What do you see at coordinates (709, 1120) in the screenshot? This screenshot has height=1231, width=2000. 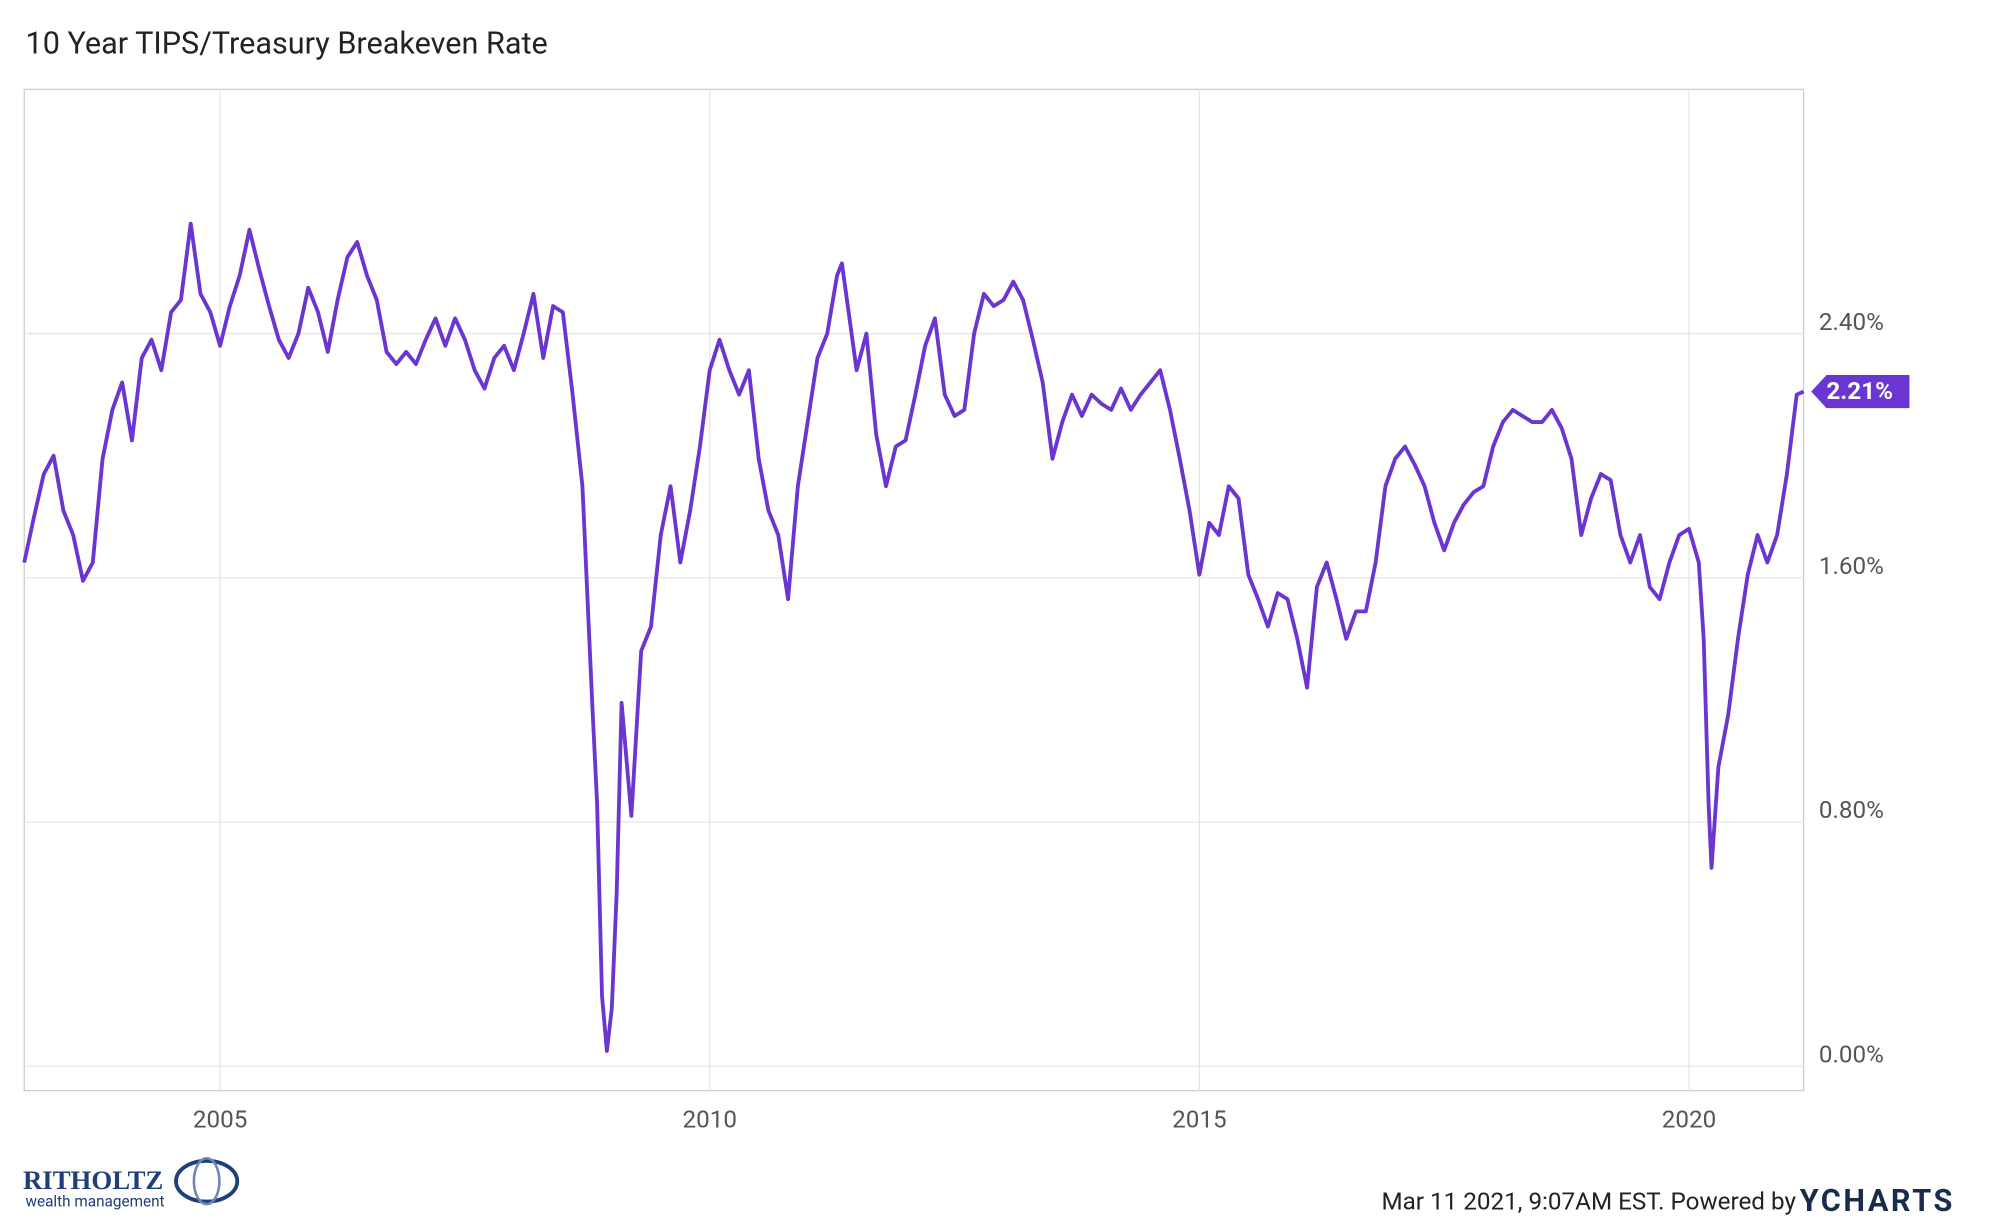 I see `x-tick-label: 2010` at bounding box center [709, 1120].